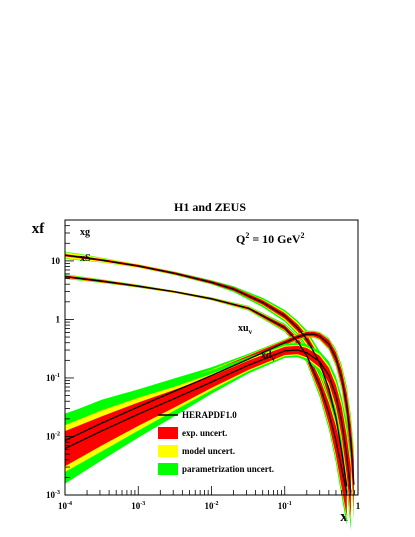  Describe the element at coordinates (268, 356) in the screenshot. I see `xd_v-label: xdv` at that location.